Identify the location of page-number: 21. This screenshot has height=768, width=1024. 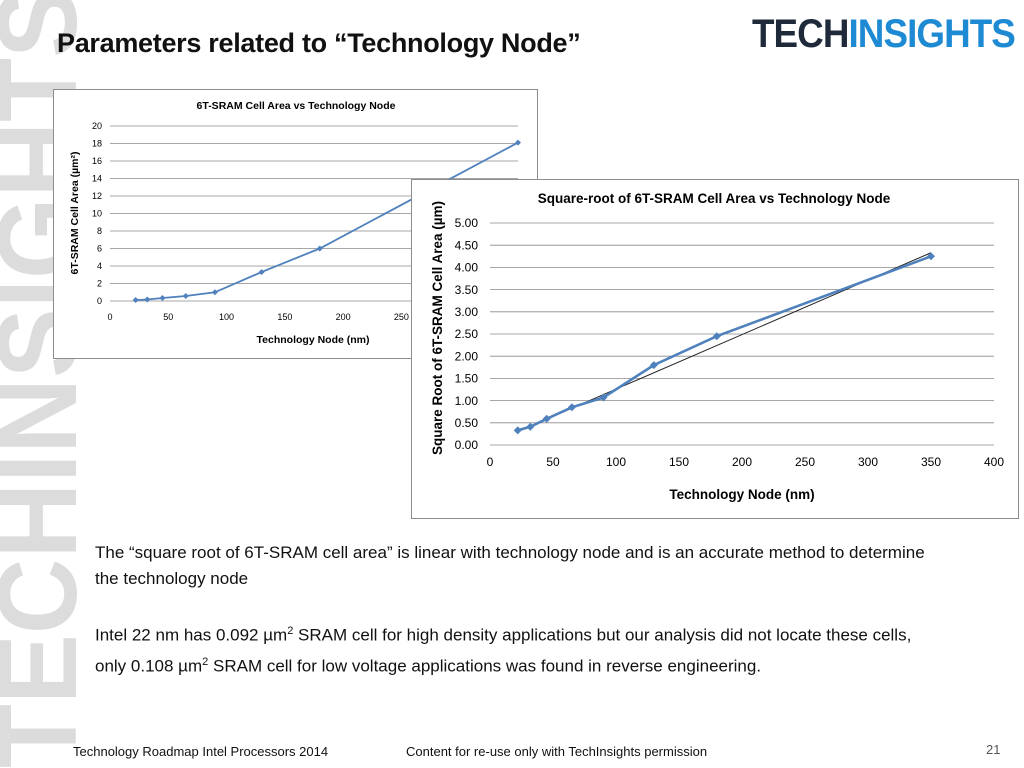
(993, 749).